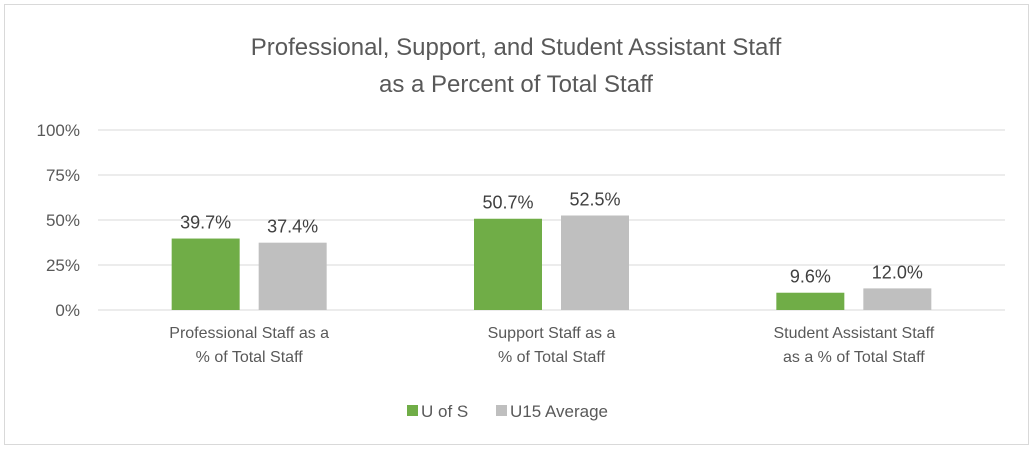  Describe the element at coordinates (897, 272) in the screenshot. I see `data-label: 12.0%` at that location.